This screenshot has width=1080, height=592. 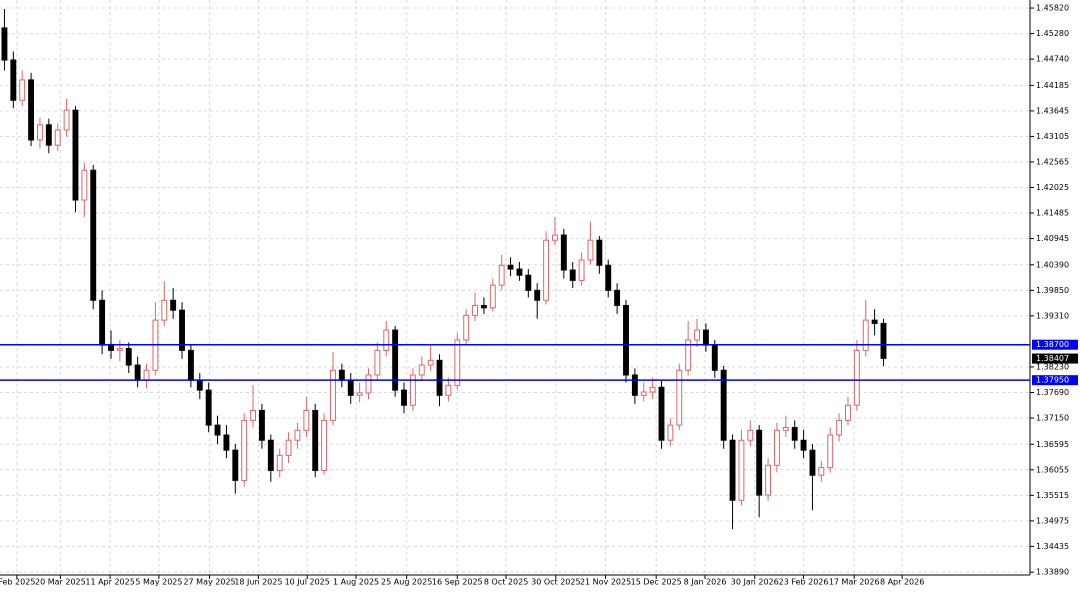 What do you see at coordinates (1052, 110) in the screenshot?
I see `y-tick-label: 1.43645` at bounding box center [1052, 110].